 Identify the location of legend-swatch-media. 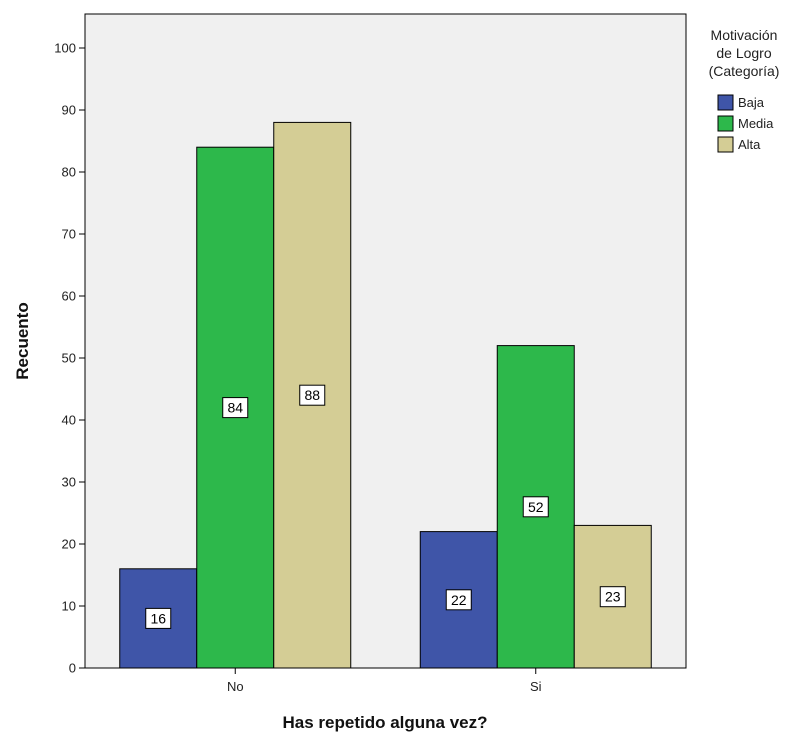
(725, 123).